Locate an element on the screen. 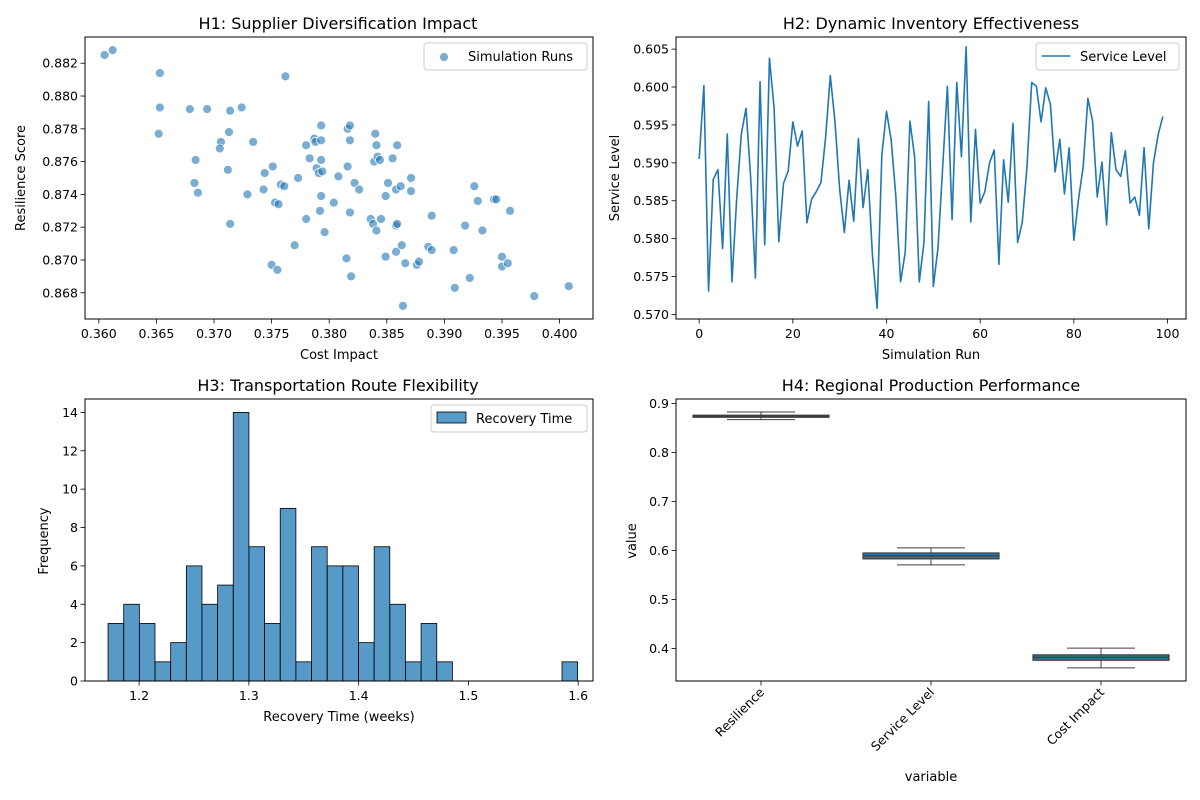 The height and width of the screenshot is (800, 1200). x-tick-label: 40 is located at coordinates (887, 333).